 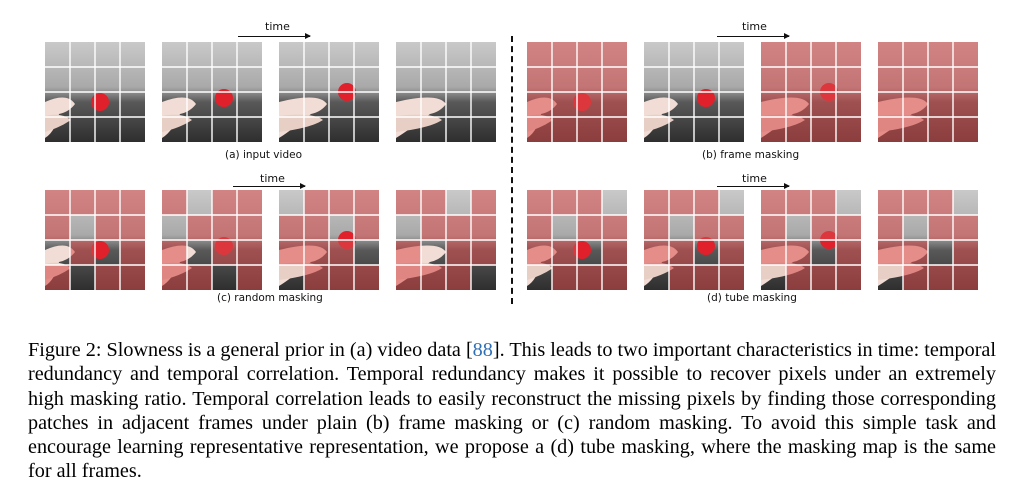 What do you see at coordinates (752, 298) in the screenshot?
I see `panel-caption: (d) tube masking` at bounding box center [752, 298].